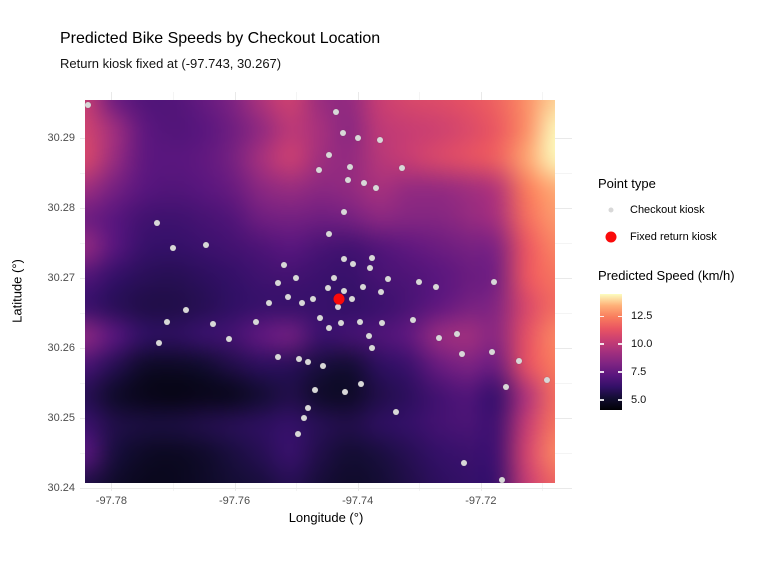  Describe the element at coordinates (481, 501) in the screenshot. I see `x-tick-label: -97.72` at that location.